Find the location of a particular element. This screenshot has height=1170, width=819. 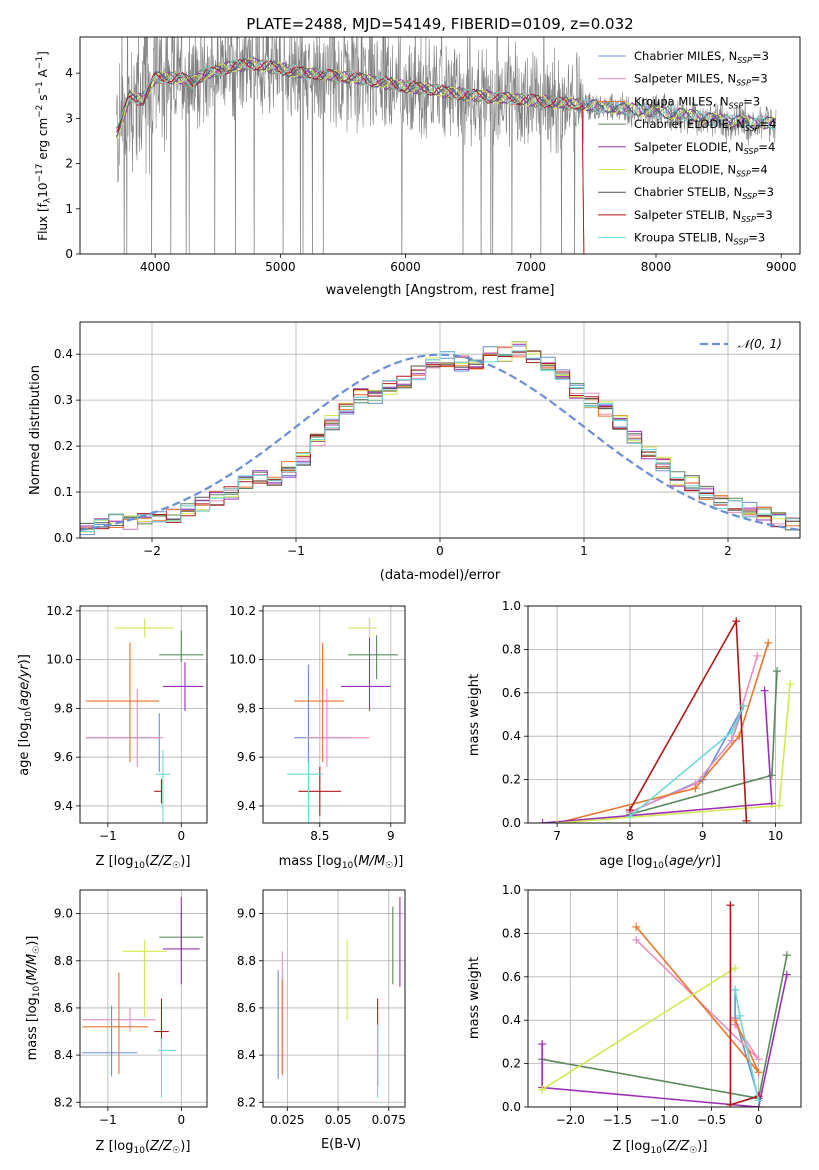

x-tick-label: −1.0 is located at coordinates (664, 1120).